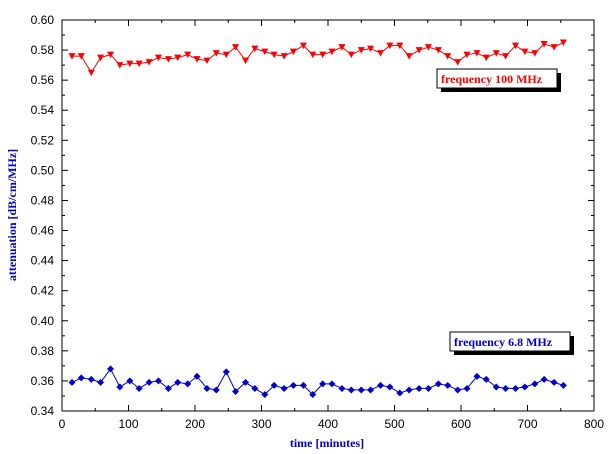 Image resolution: width=611 pixels, height=454 pixels. What do you see at coordinates (394, 424) in the screenshot?
I see `x-tick-label: 500` at bounding box center [394, 424].